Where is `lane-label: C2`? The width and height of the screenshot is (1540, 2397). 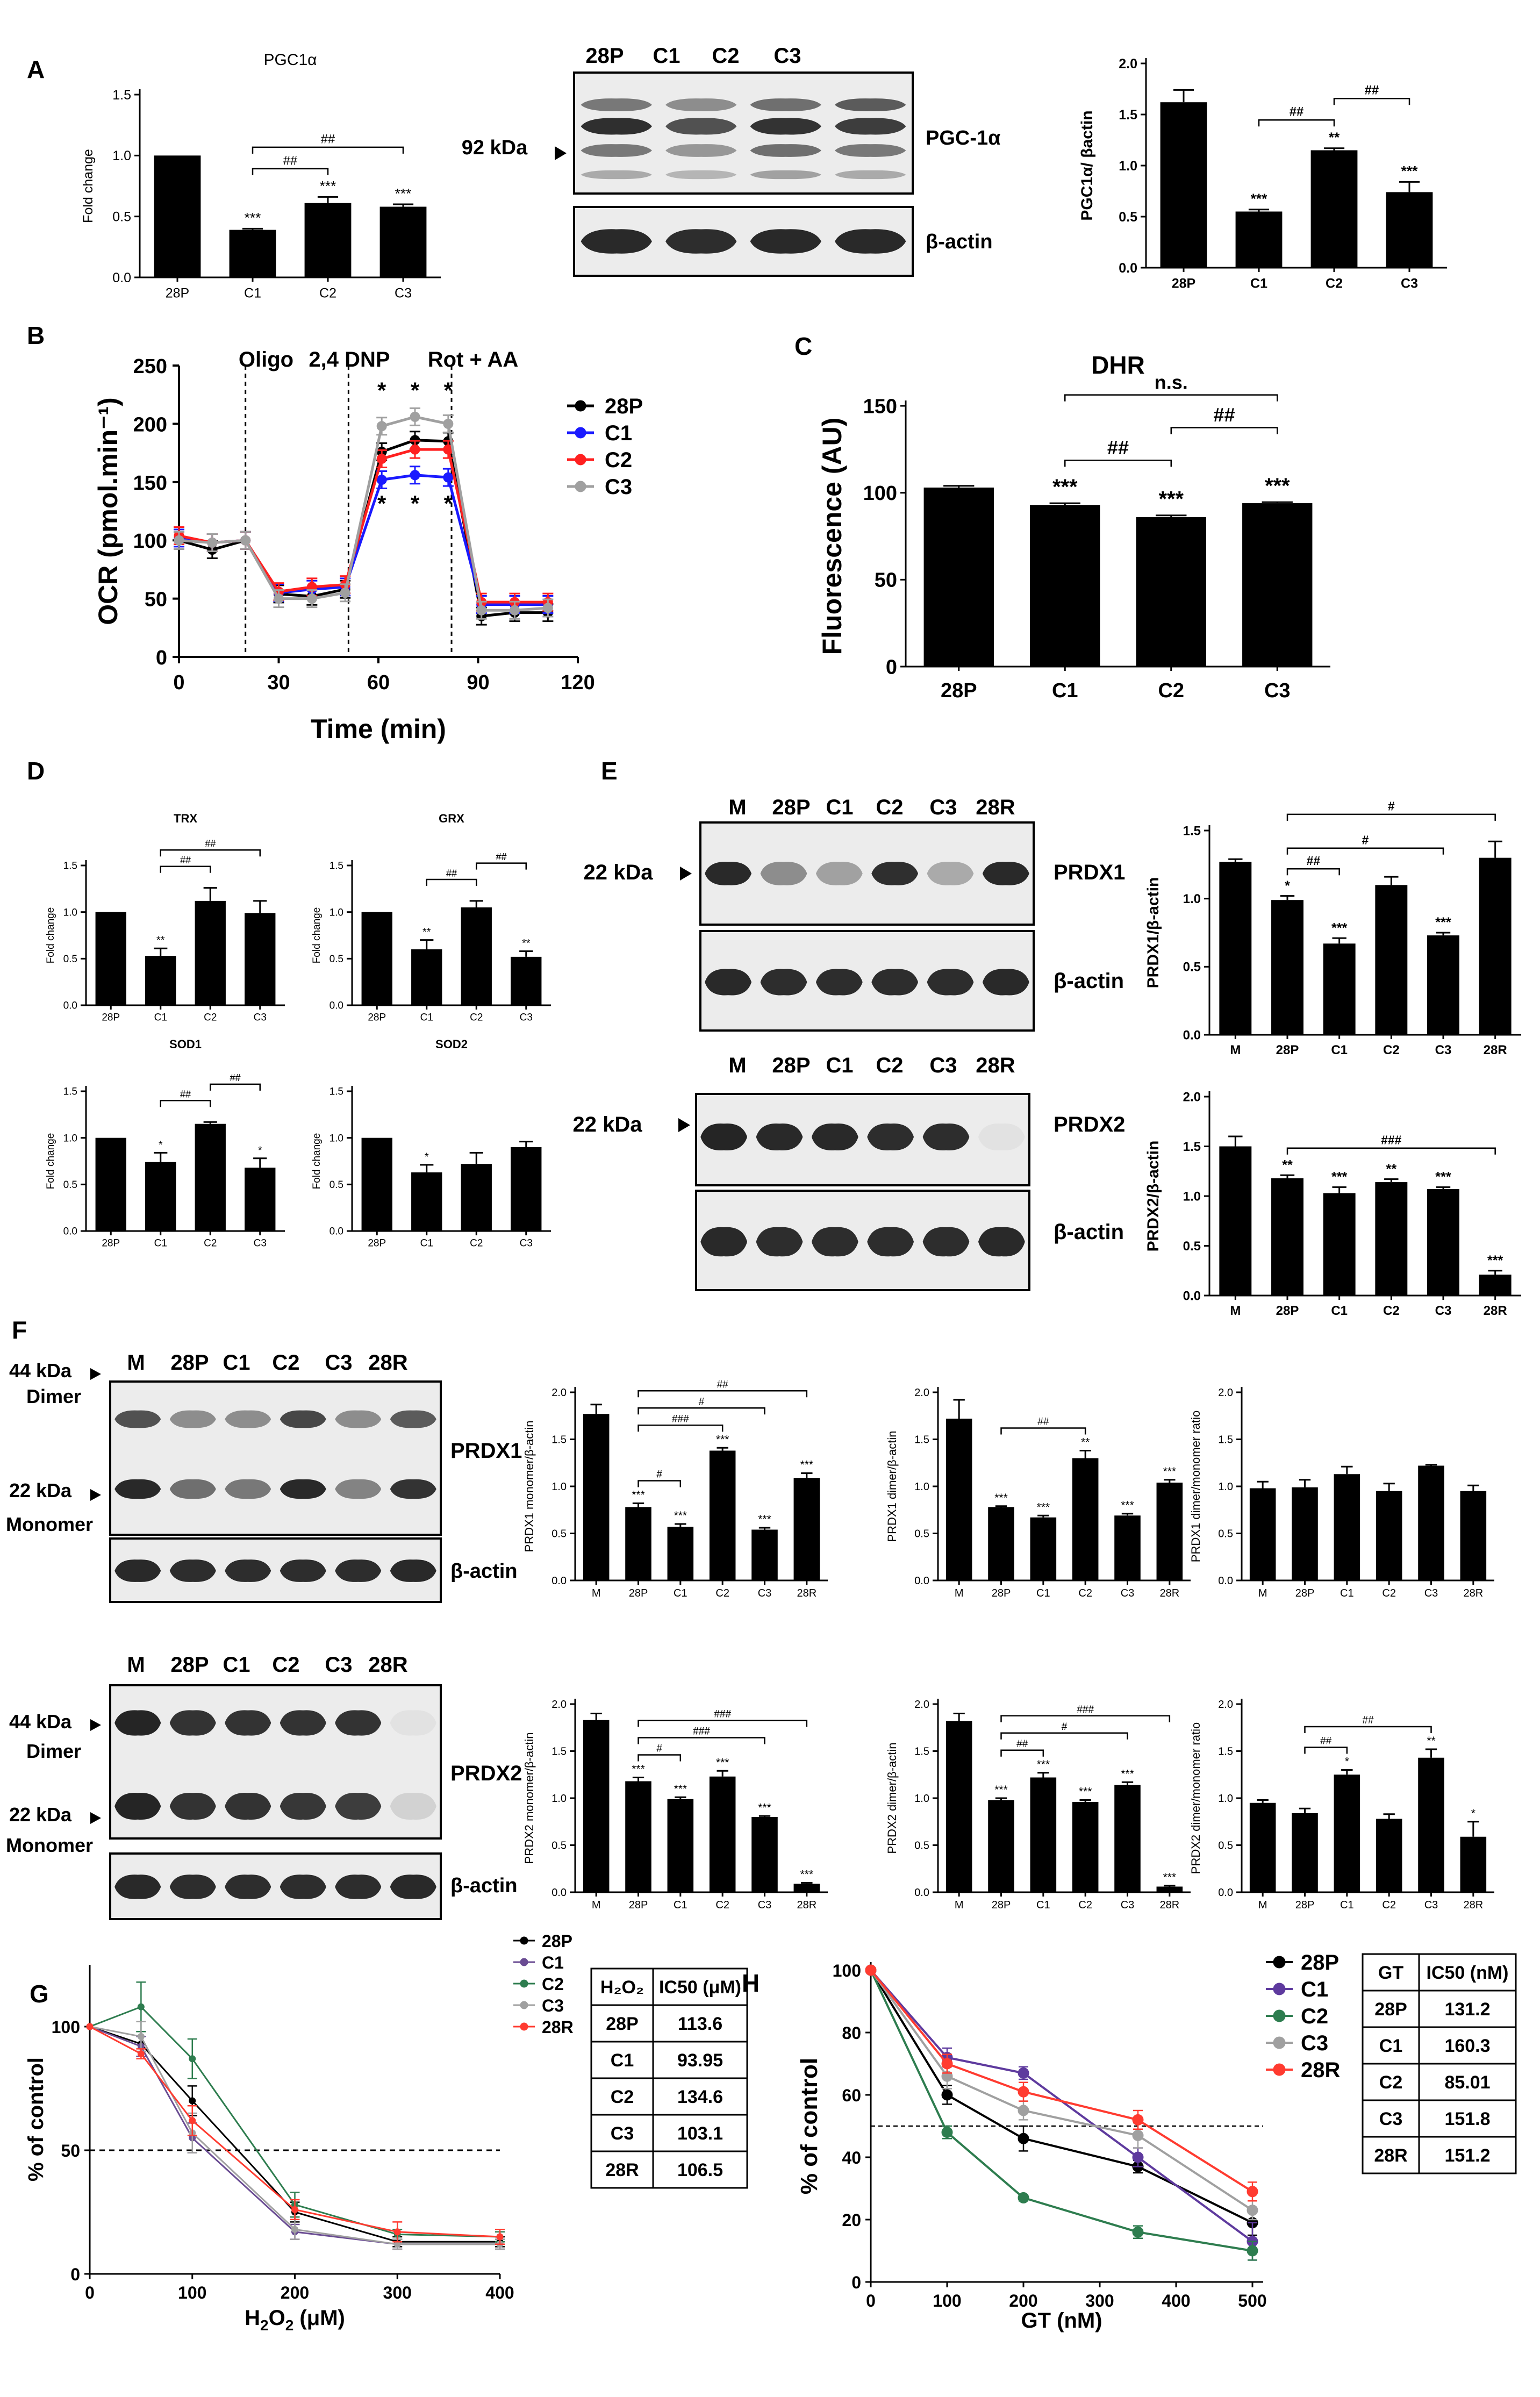
lane-label: C2 is located at coordinates (285, 1363).